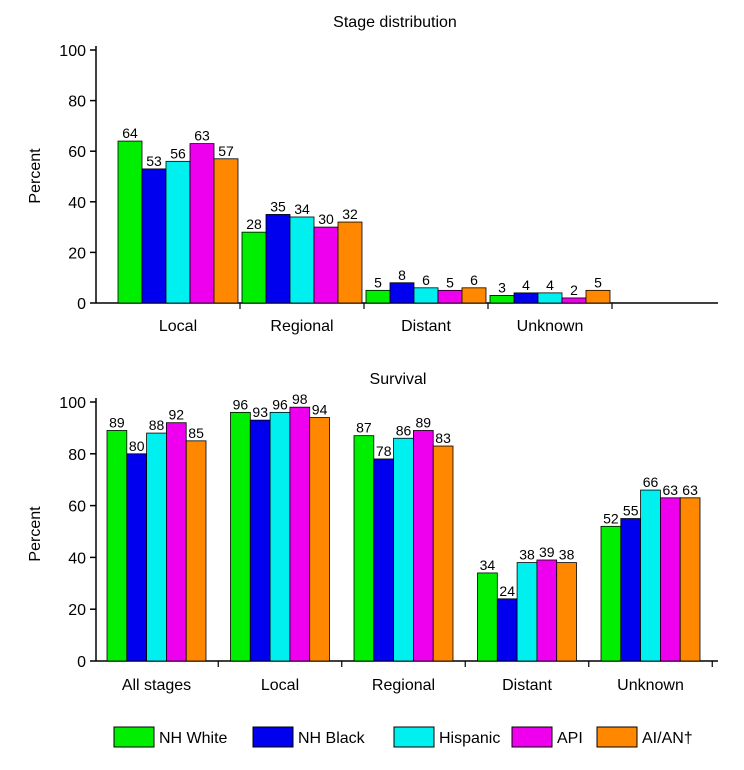 The image size is (744, 770). Describe the element at coordinates (278, 206) in the screenshot. I see `data-label: 35` at that location.